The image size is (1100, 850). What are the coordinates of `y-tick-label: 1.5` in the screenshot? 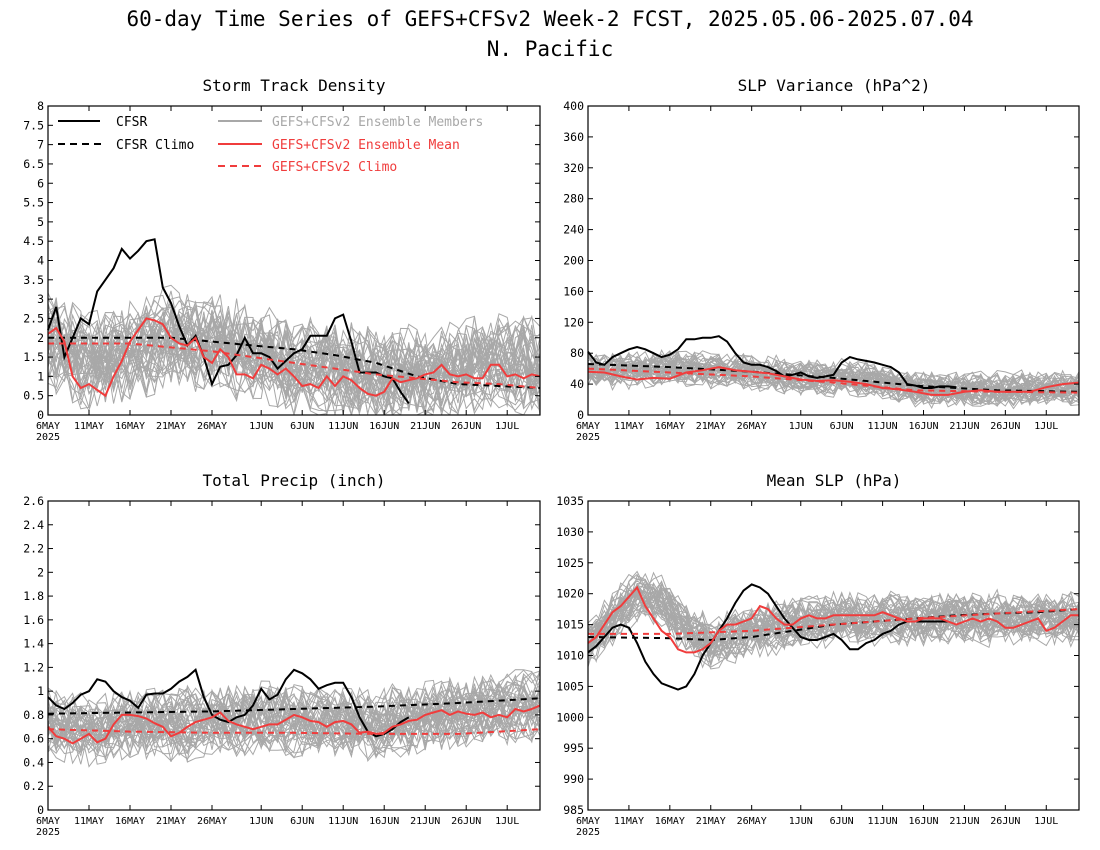 It's located at (33, 357).